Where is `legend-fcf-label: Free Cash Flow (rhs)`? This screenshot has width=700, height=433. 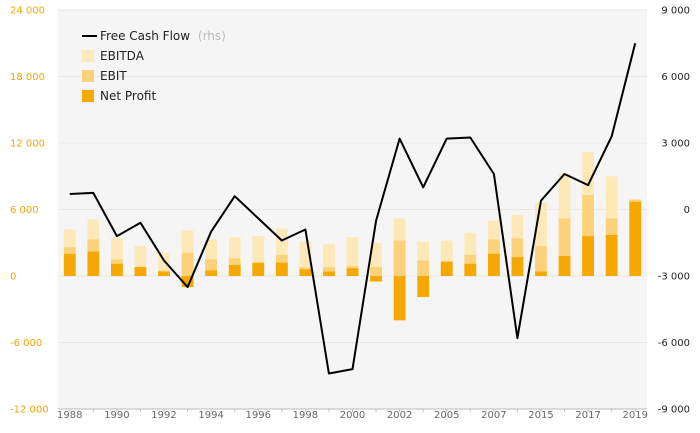
legend-fcf-label: Free Cash Flow (rhs) is located at coordinates (163, 36).